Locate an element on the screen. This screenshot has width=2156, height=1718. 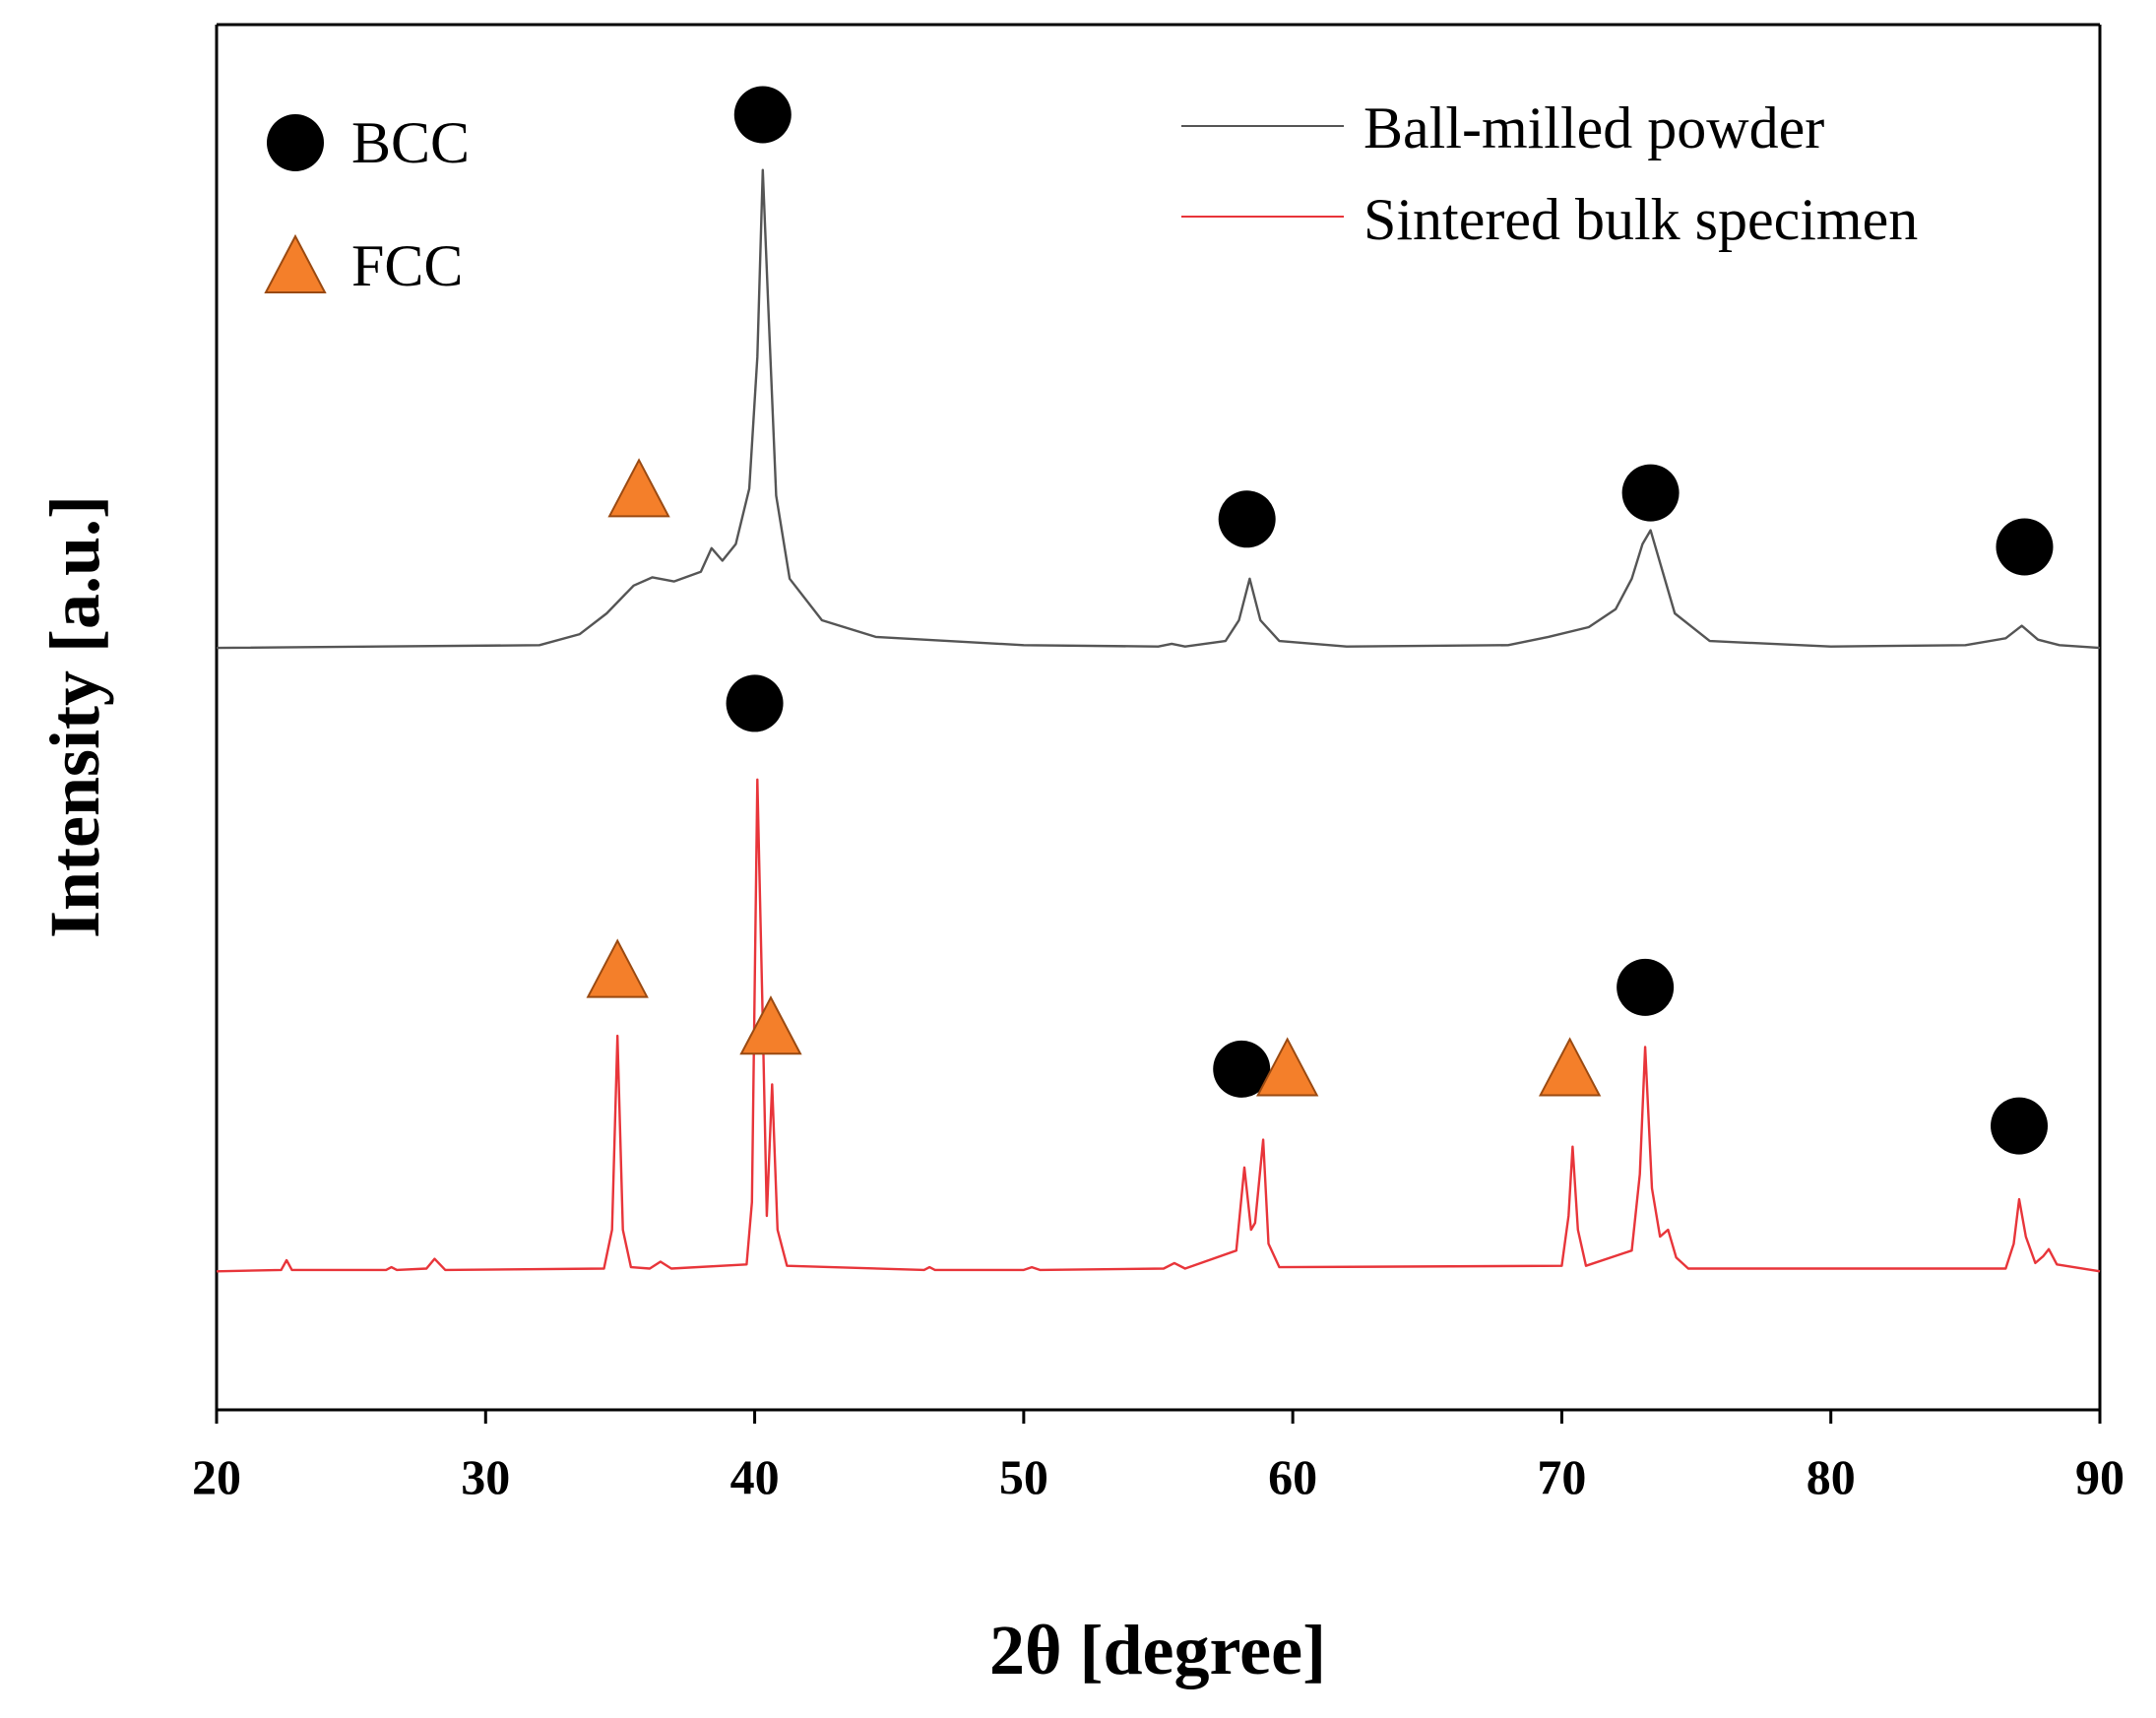
x-tick-label: 50 is located at coordinates (1024, 1476).